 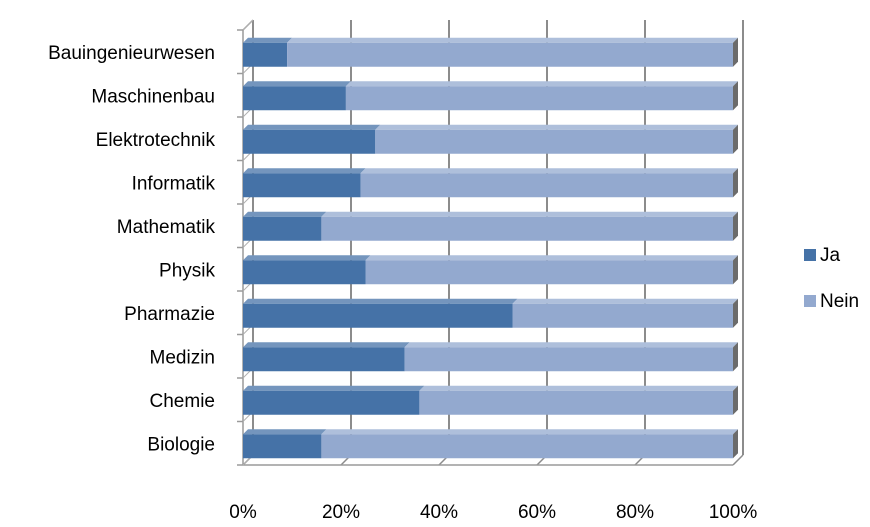 What do you see at coordinates (131, 53) in the screenshot?
I see `category-label: Bauingenieurwesen` at bounding box center [131, 53].